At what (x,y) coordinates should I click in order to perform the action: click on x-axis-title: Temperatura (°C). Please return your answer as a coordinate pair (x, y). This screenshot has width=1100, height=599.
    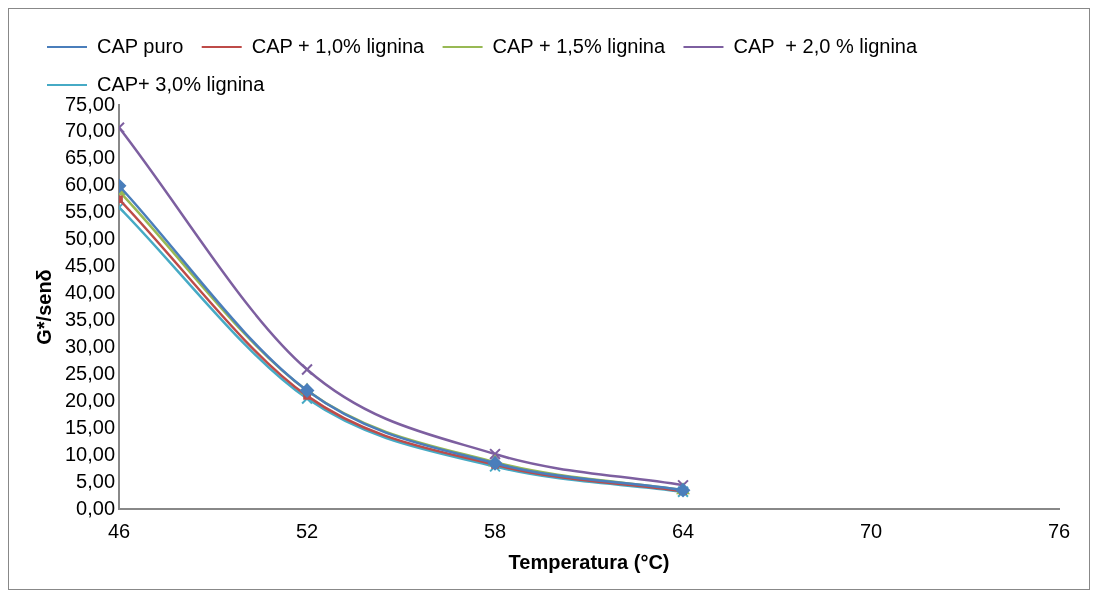
    Looking at the image, I should click on (589, 561).